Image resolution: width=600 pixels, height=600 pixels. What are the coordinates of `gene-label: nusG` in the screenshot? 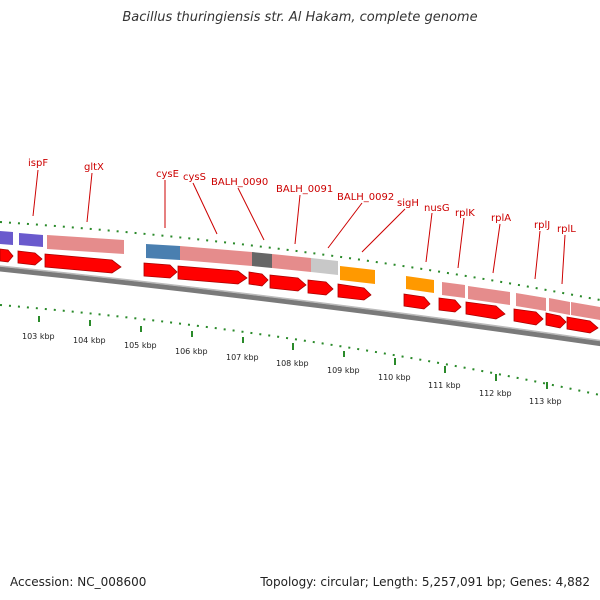 It's located at (437, 208).